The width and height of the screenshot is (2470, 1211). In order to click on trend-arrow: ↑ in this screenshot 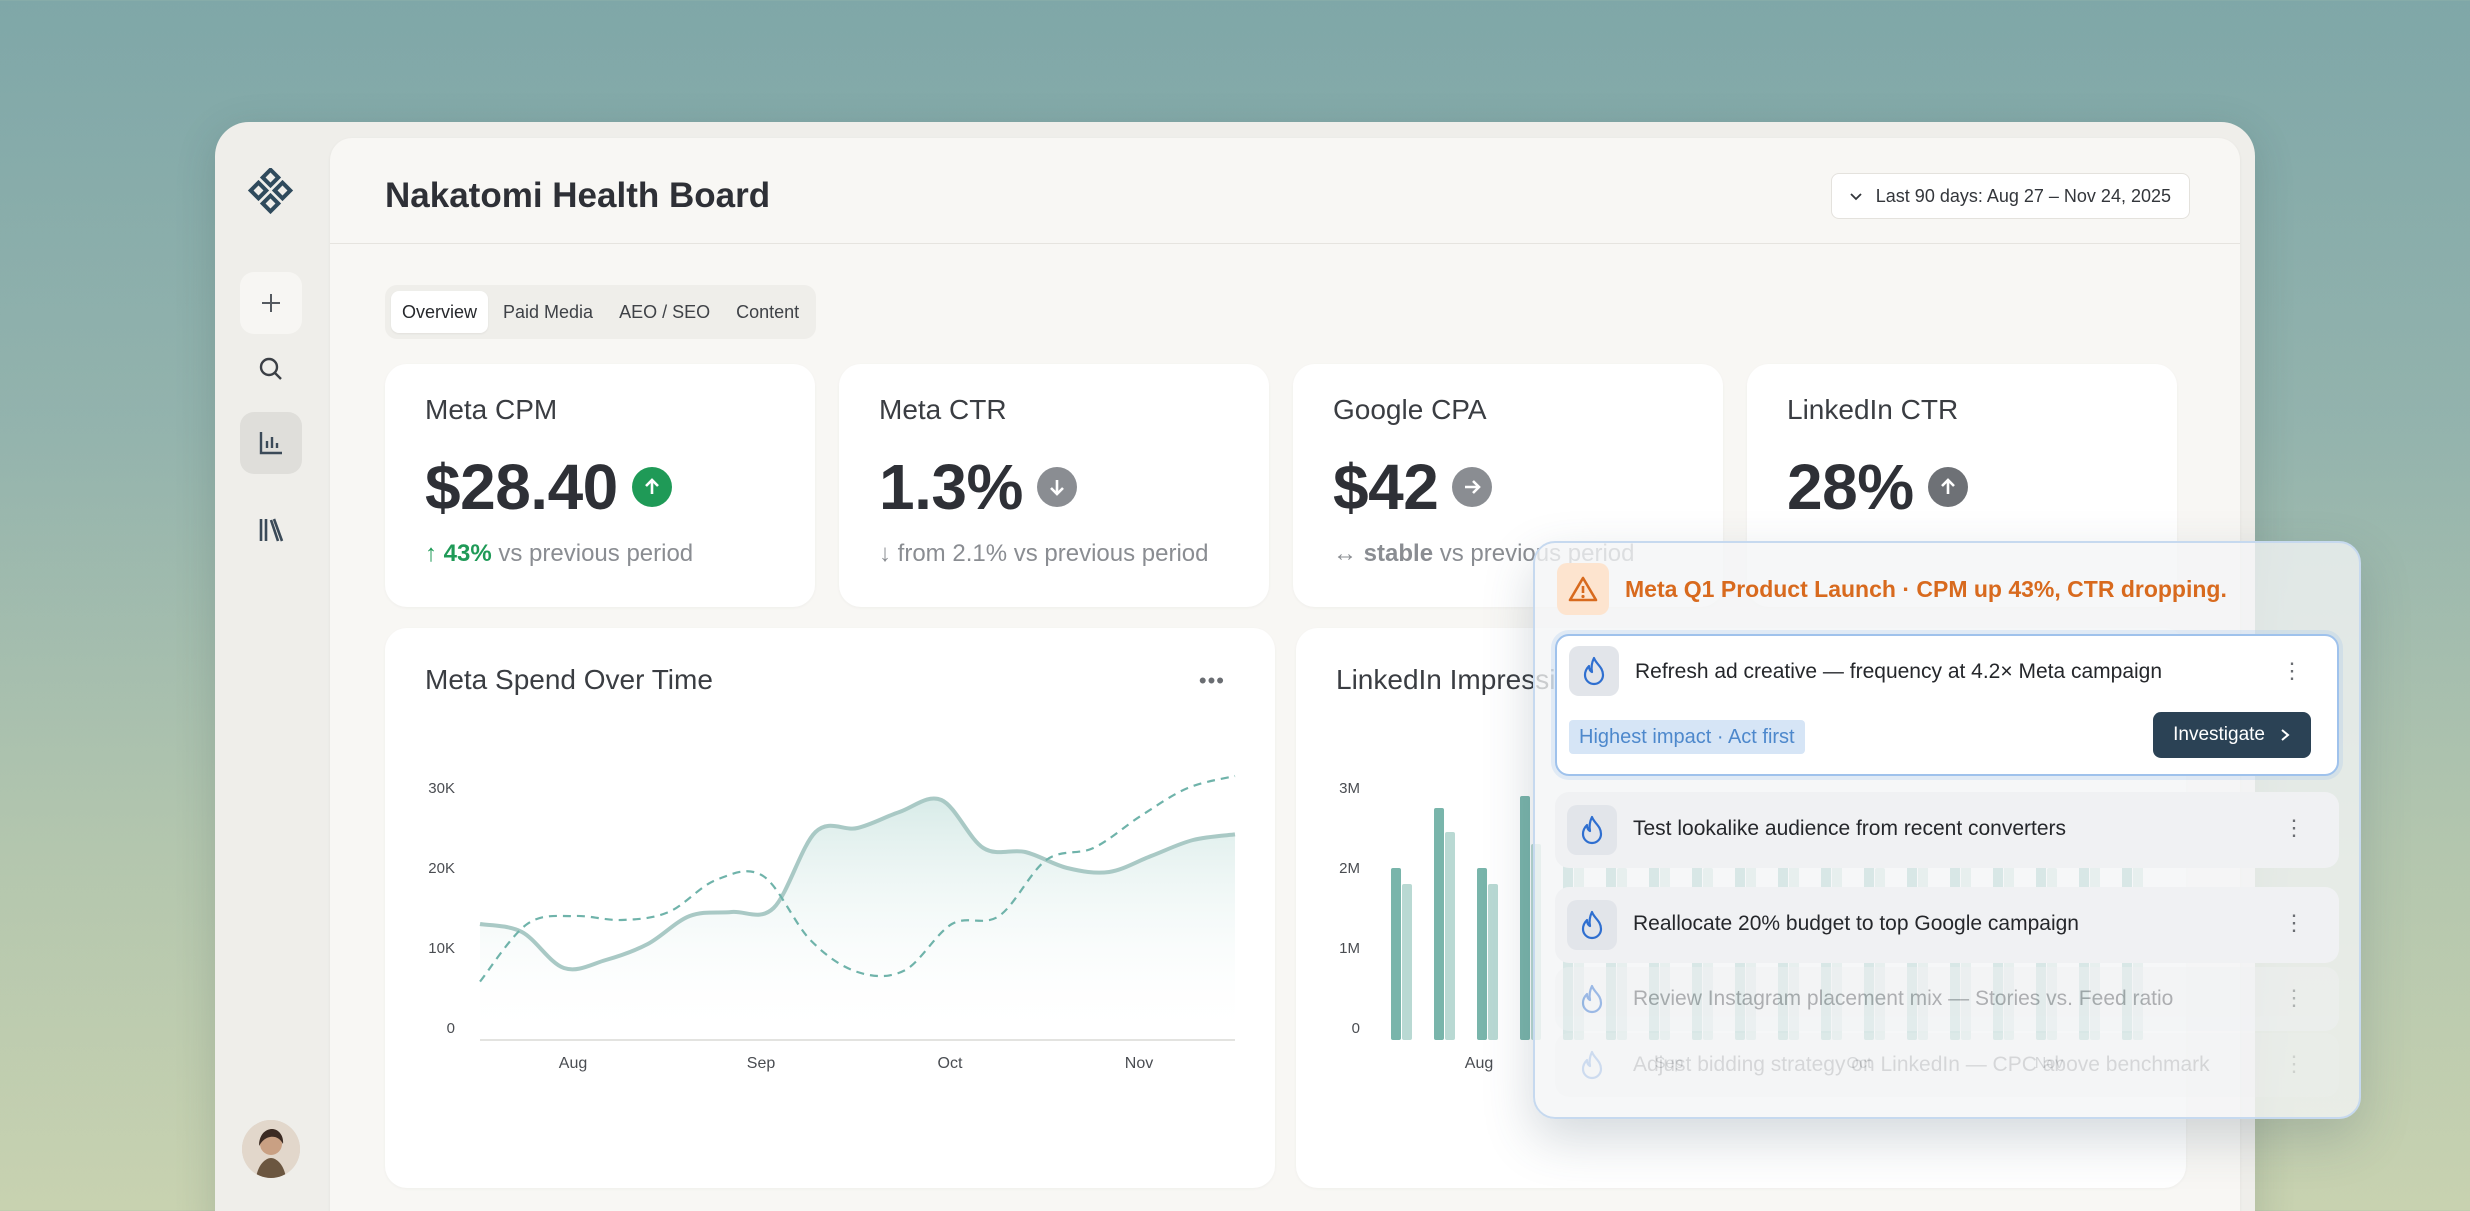, I will do `click(431, 553)`.